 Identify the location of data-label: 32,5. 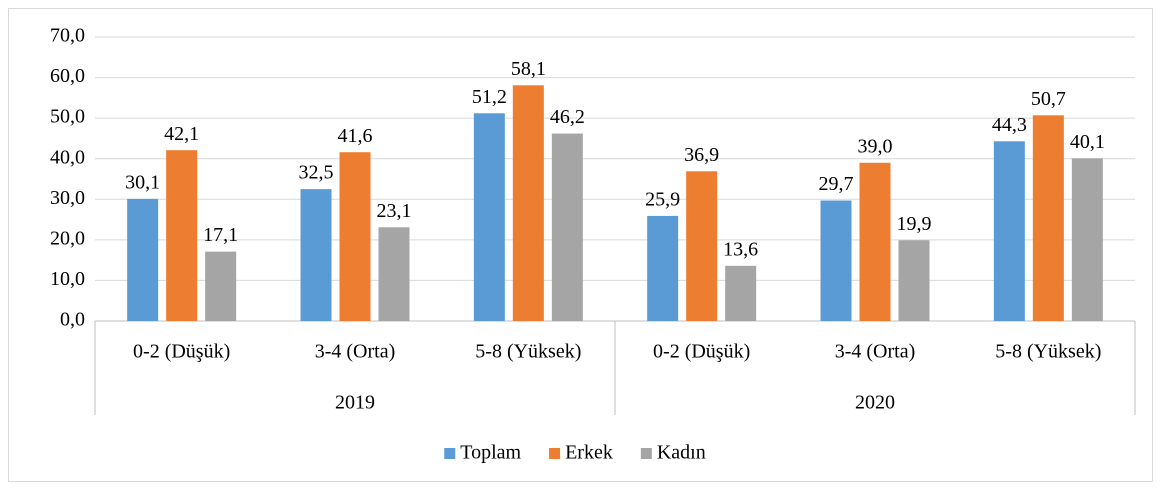
(316, 173).